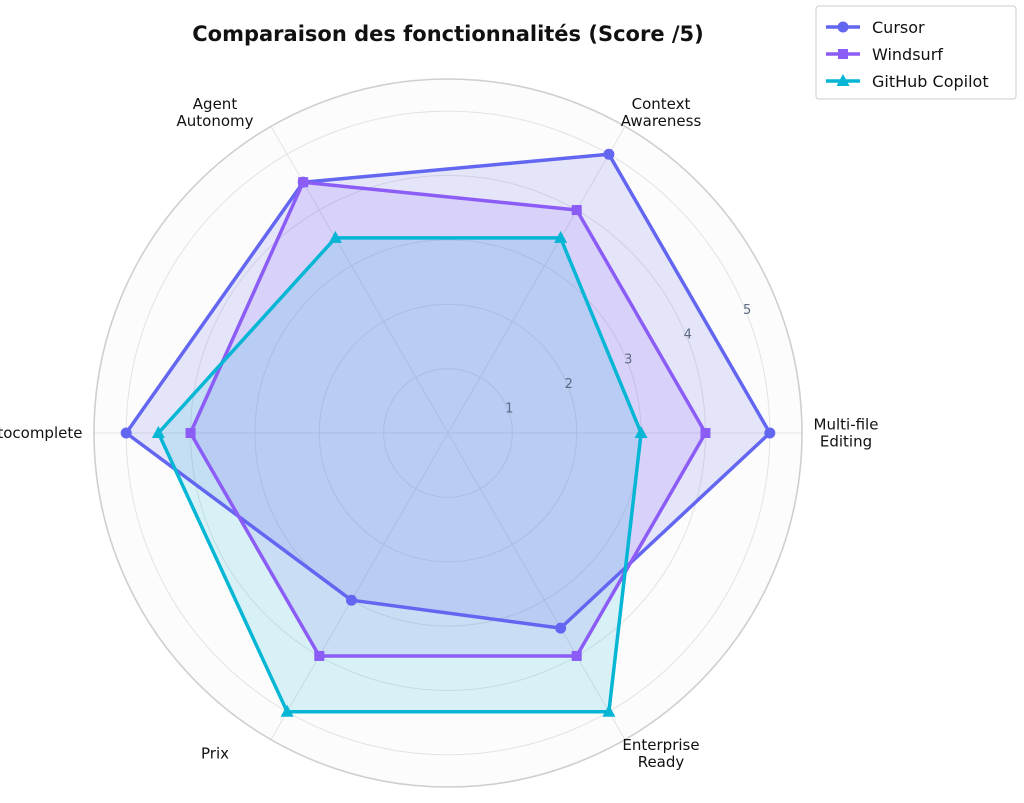  Describe the element at coordinates (898, 27) in the screenshot. I see `legend-label-cursor: Cursor` at that location.